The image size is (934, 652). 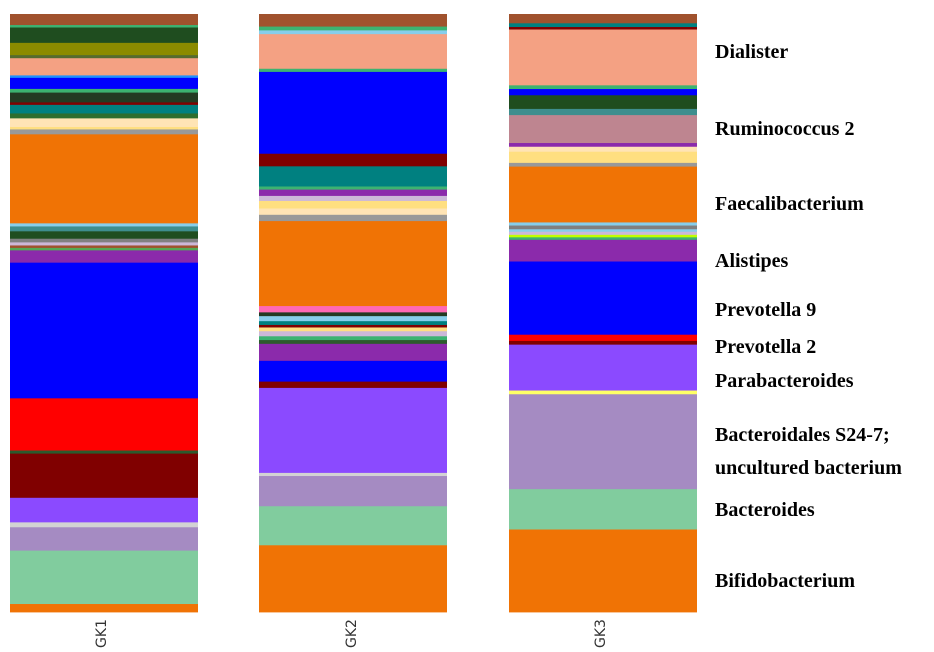 I want to click on x-tick-label-gk1: GK1, so click(x=102, y=633).